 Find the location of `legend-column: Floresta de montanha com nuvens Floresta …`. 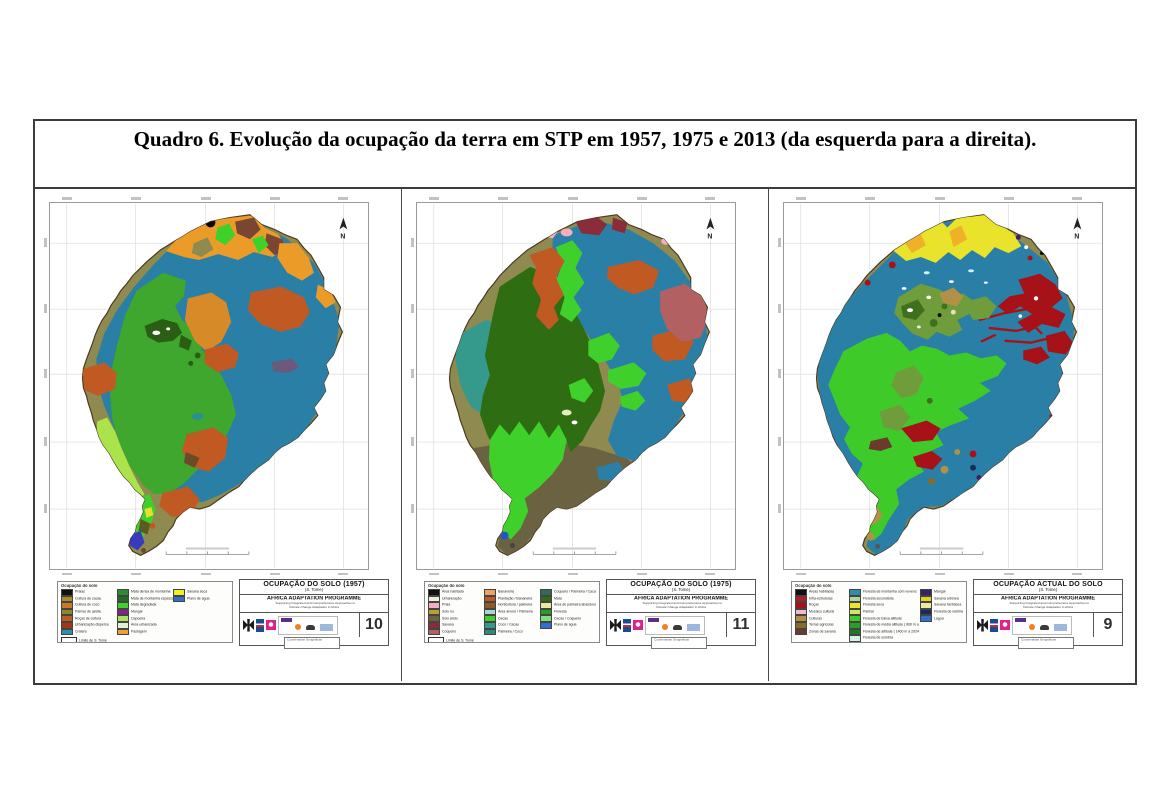

legend-column: Floresta de montanha com nuvens Floresta … is located at coordinates (884, 615).